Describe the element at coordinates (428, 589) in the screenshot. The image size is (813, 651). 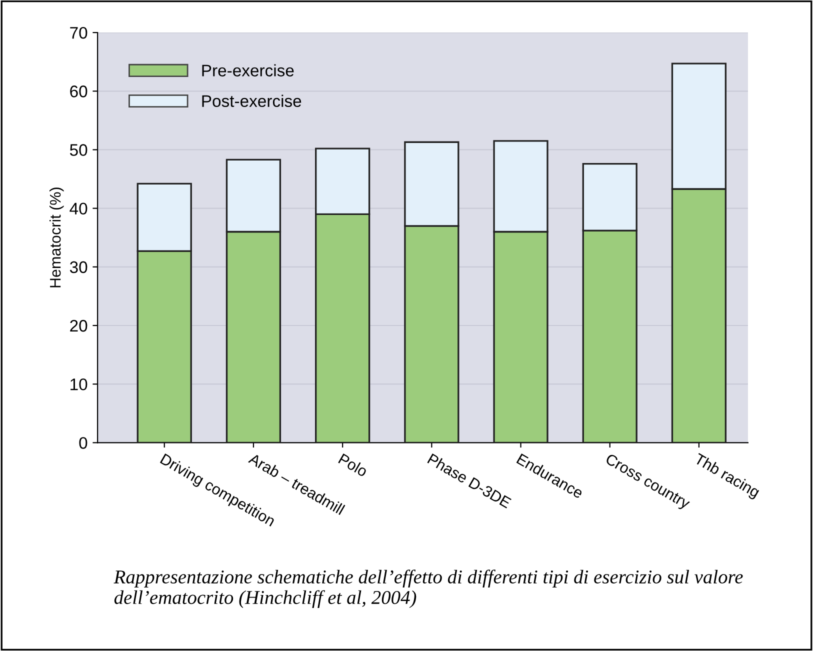
I see `text: Rappresentazione schematiche dell’effetto di differenti tipi di esercizio sul valore dell’ematocrito (Hinchcliff et al, 2004)` at that location.